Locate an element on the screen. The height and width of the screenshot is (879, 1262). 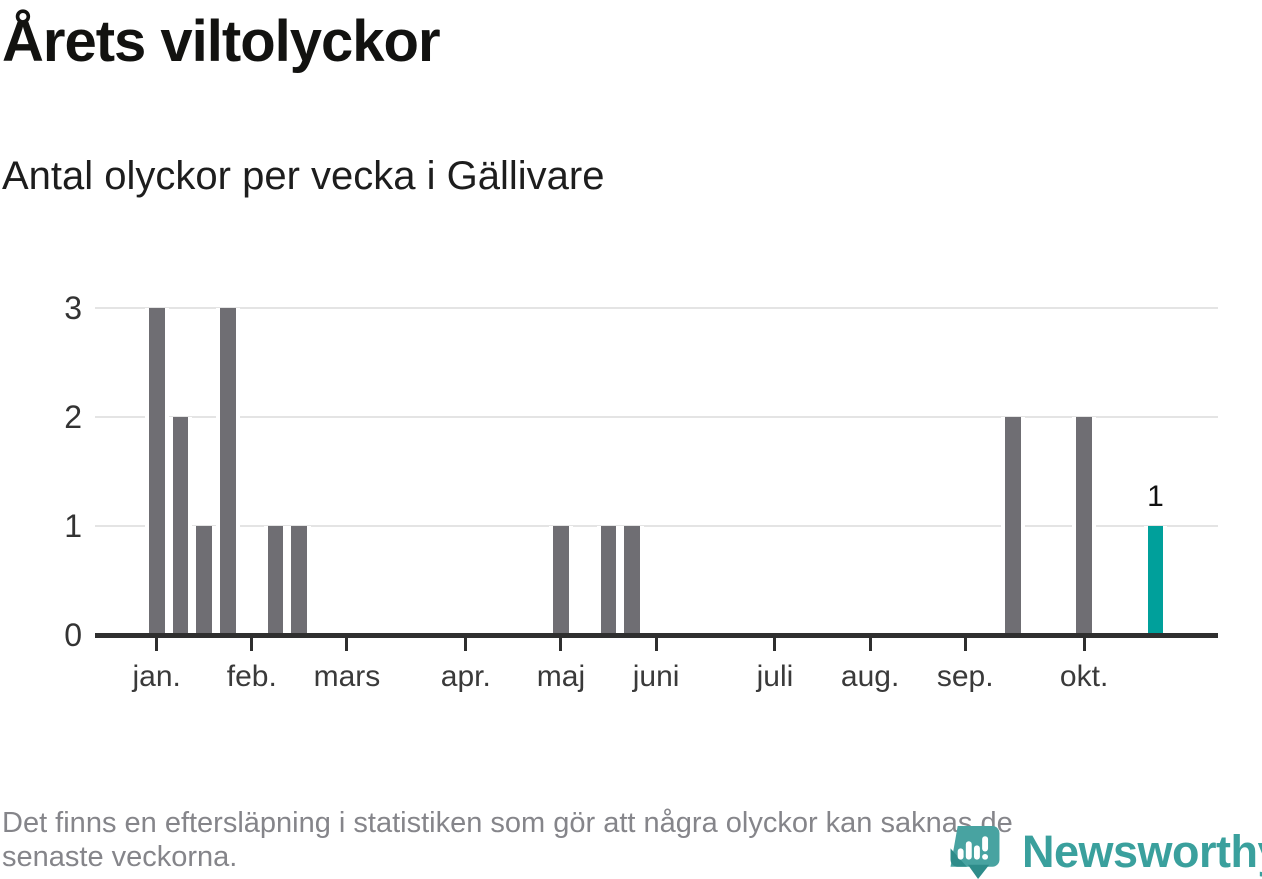
x-axis-label-feb: feb. is located at coordinates (251, 676).